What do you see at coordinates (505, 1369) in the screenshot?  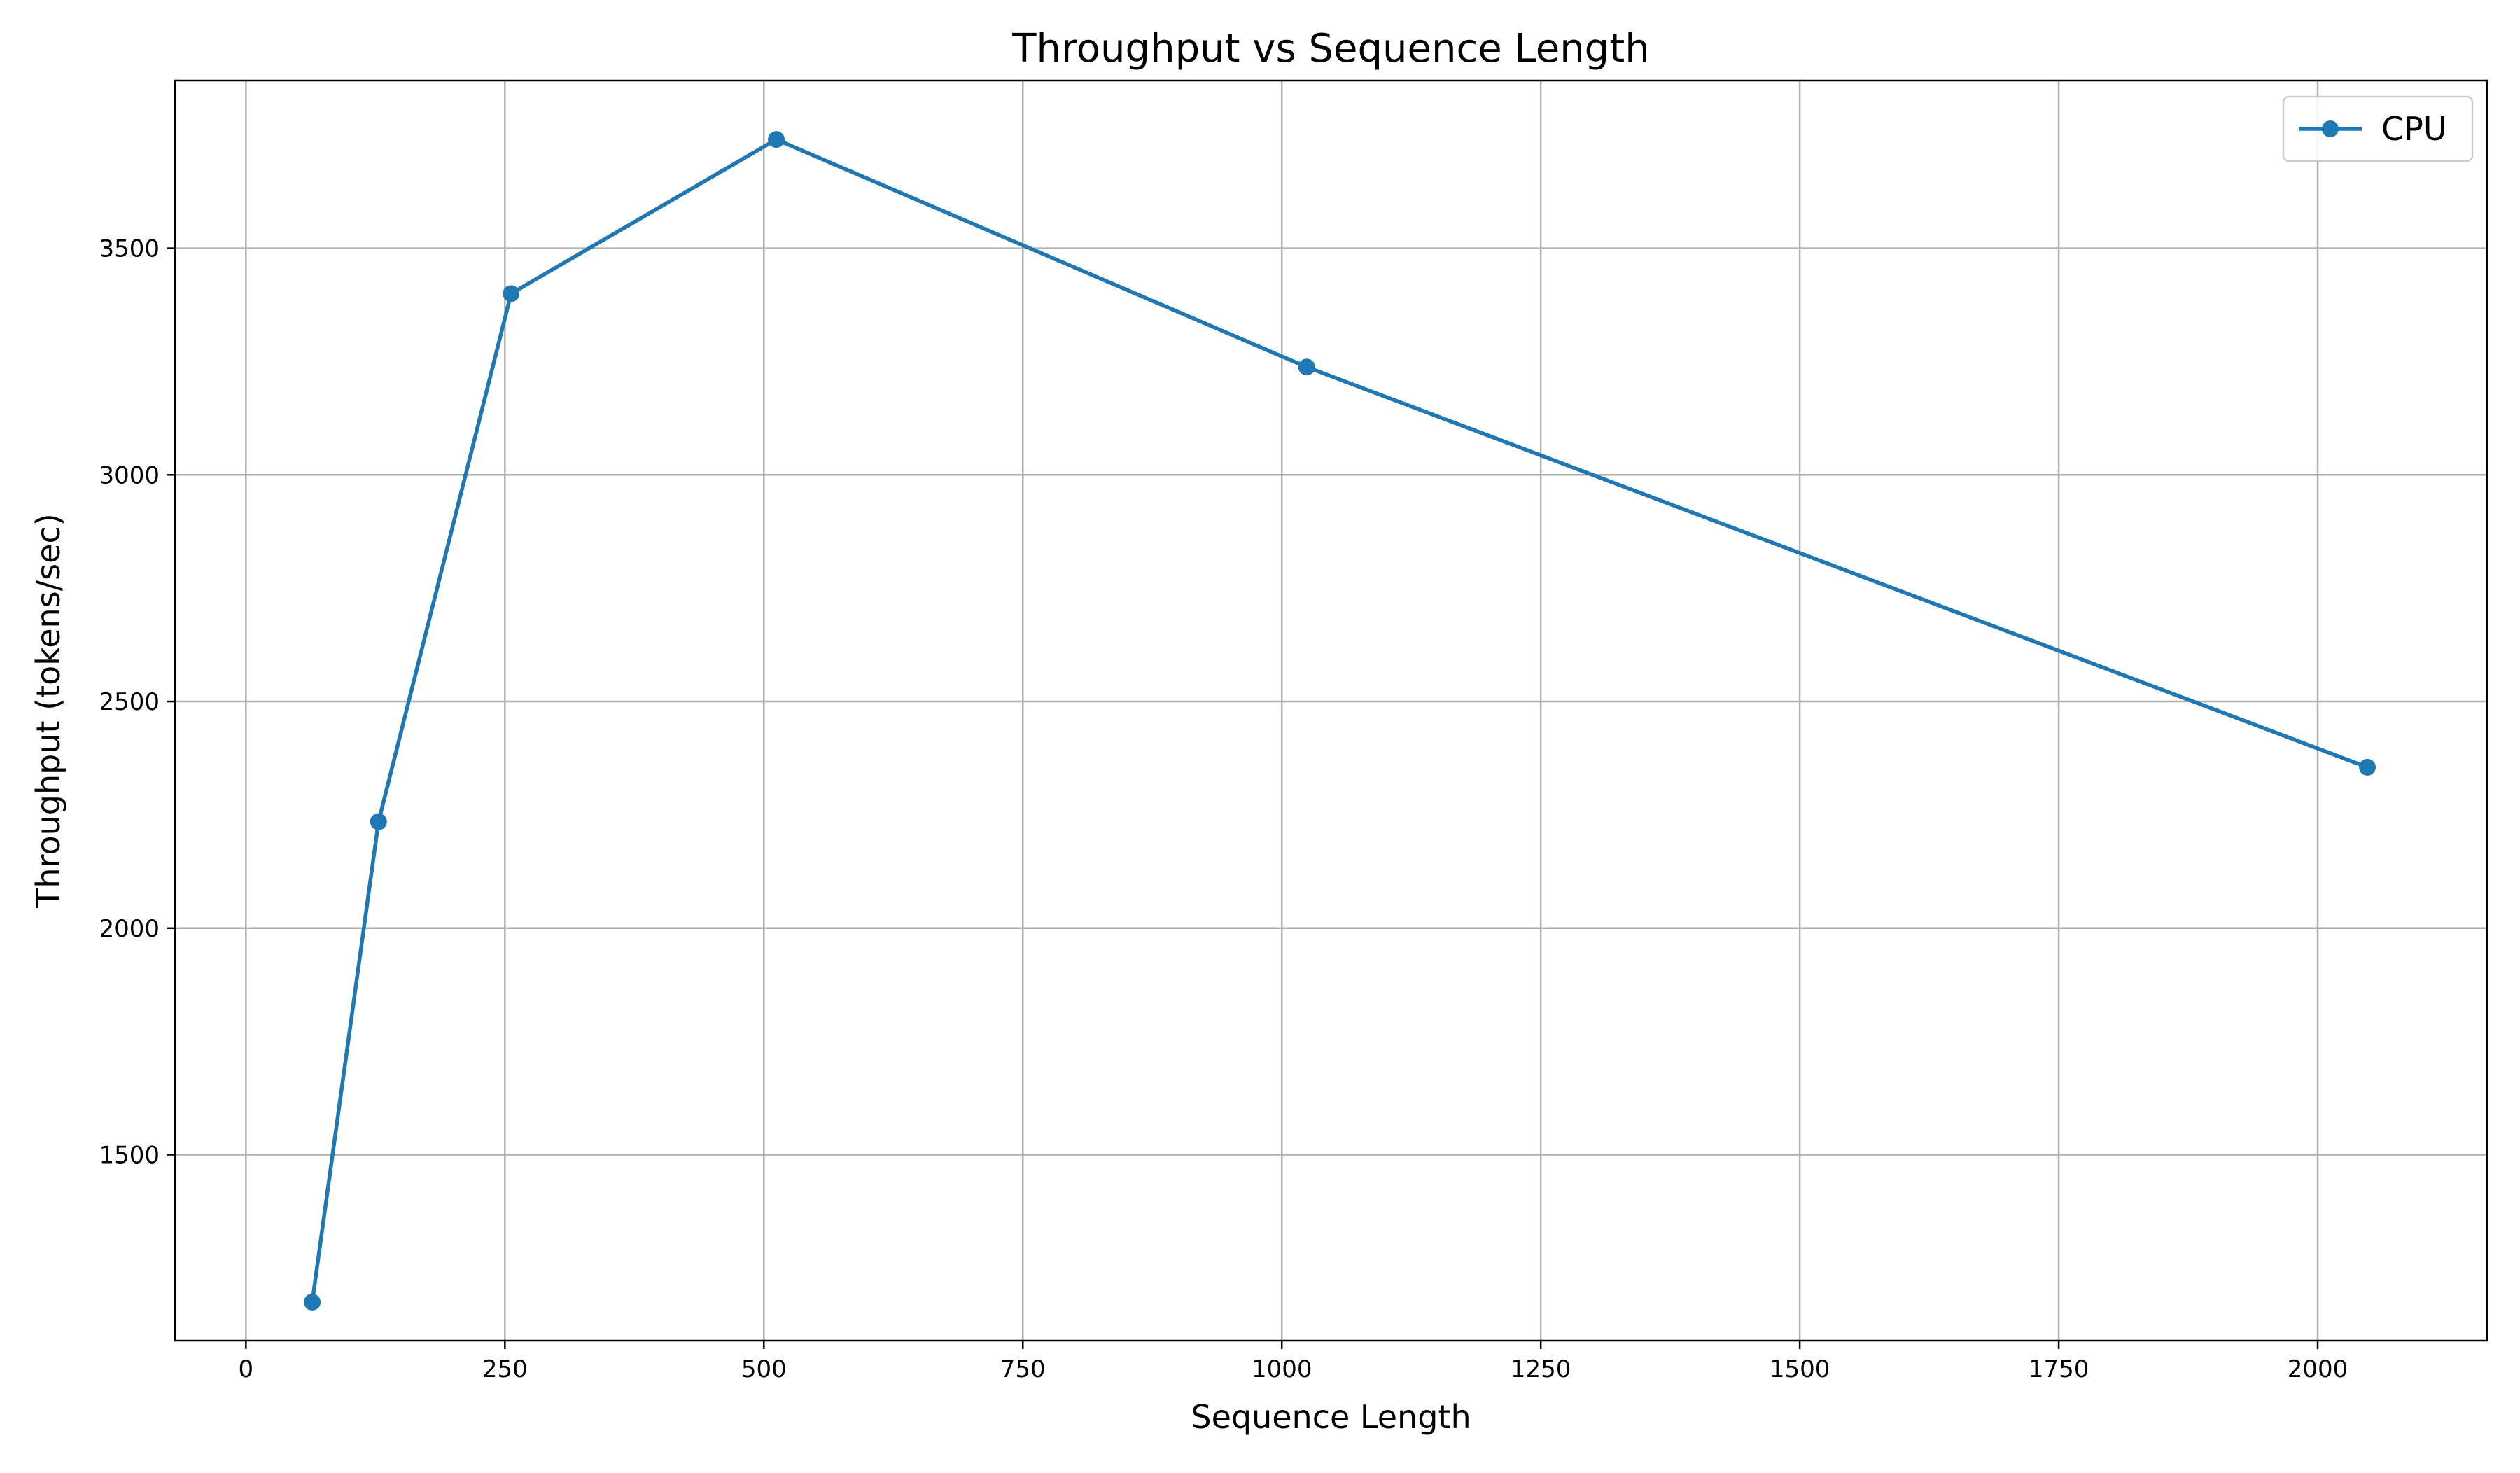 I see `x-tick-label: 250` at bounding box center [505, 1369].